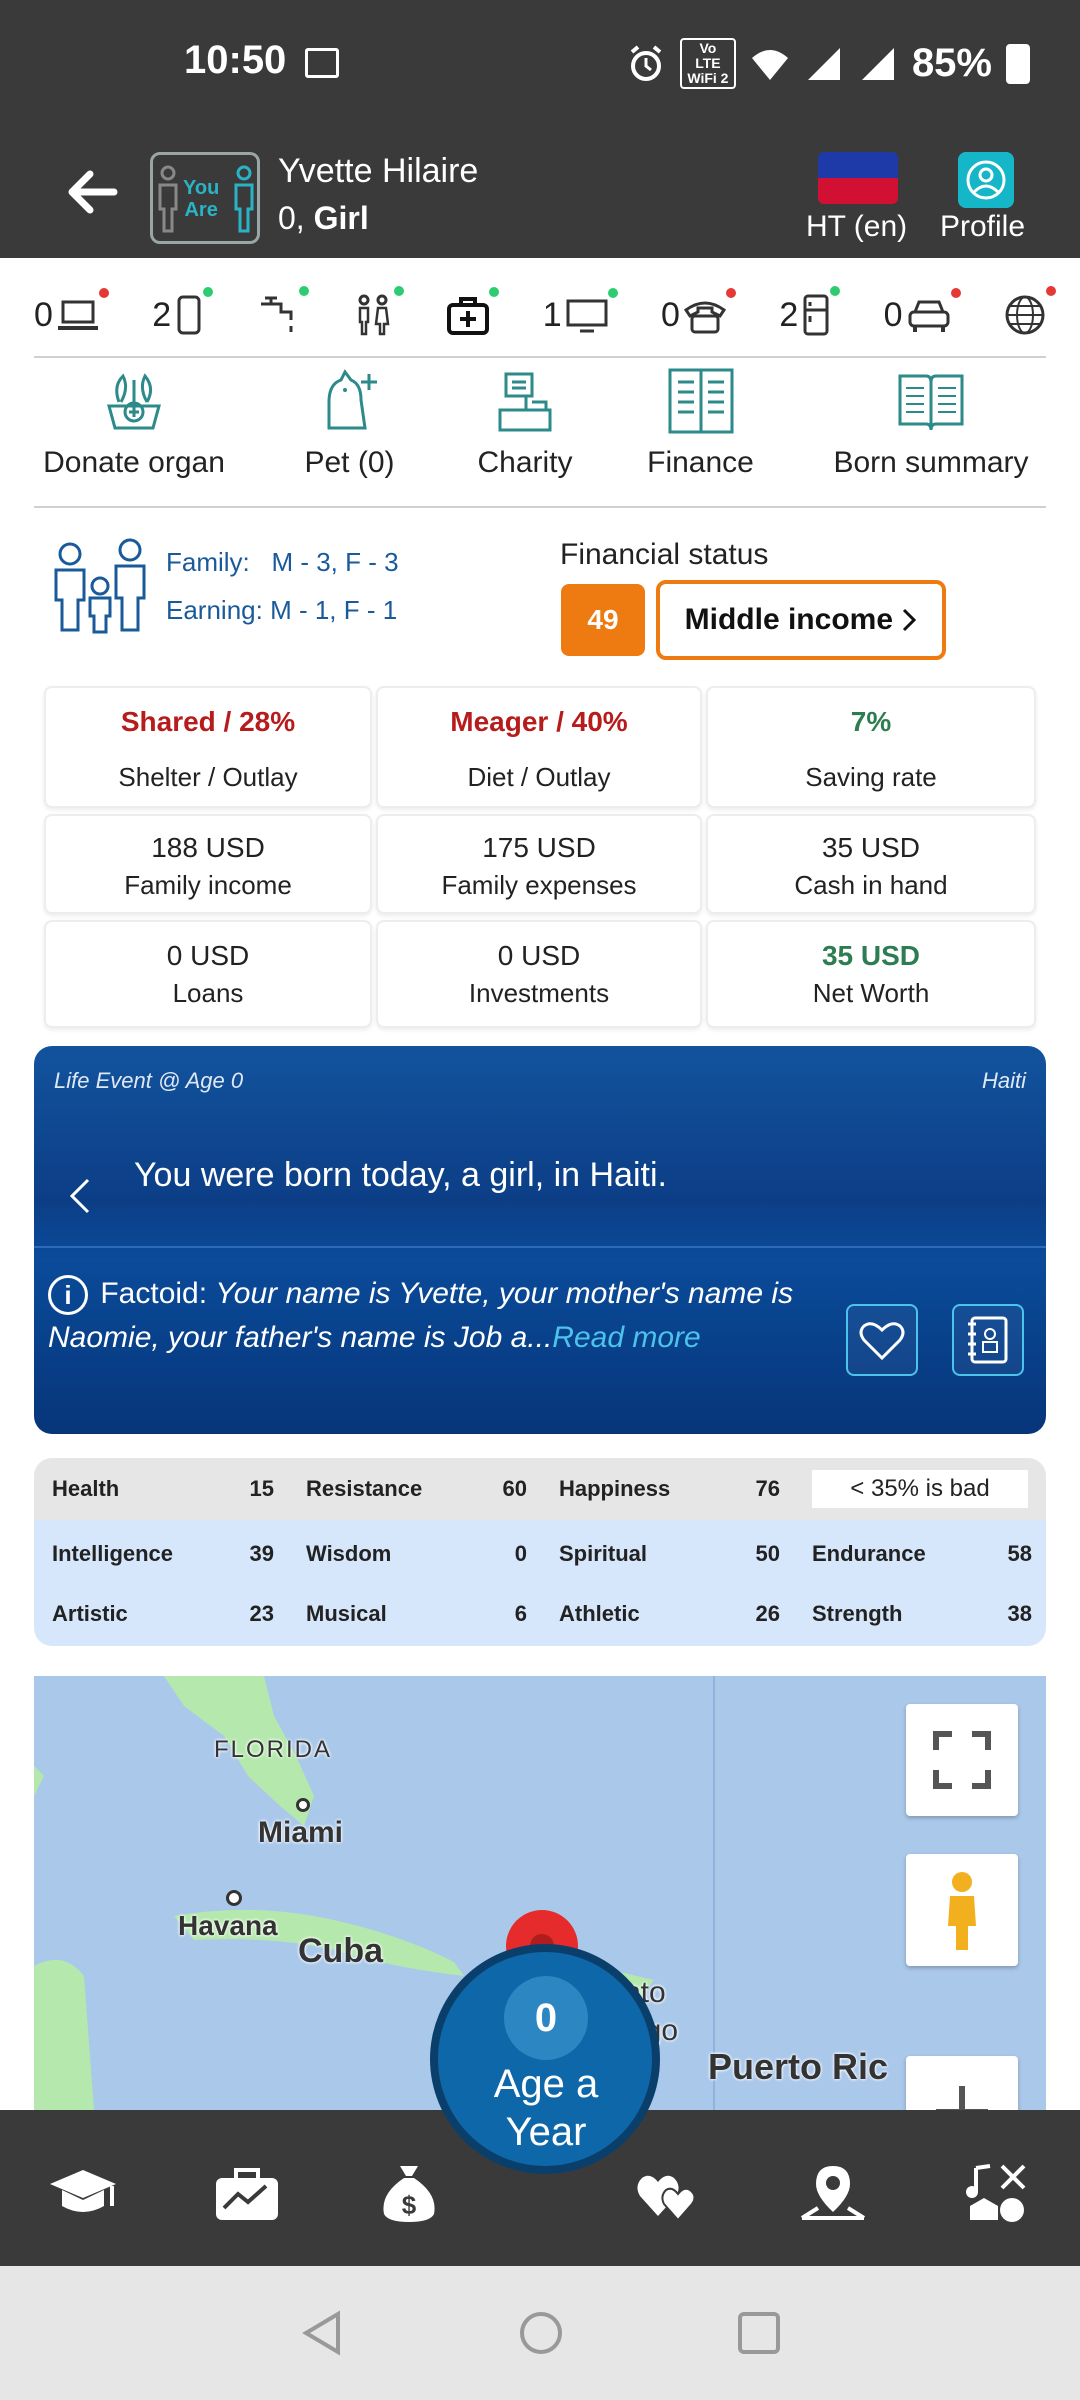 This screenshot has width=1080, height=2400. I want to click on recents-icon, so click(759, 2333).